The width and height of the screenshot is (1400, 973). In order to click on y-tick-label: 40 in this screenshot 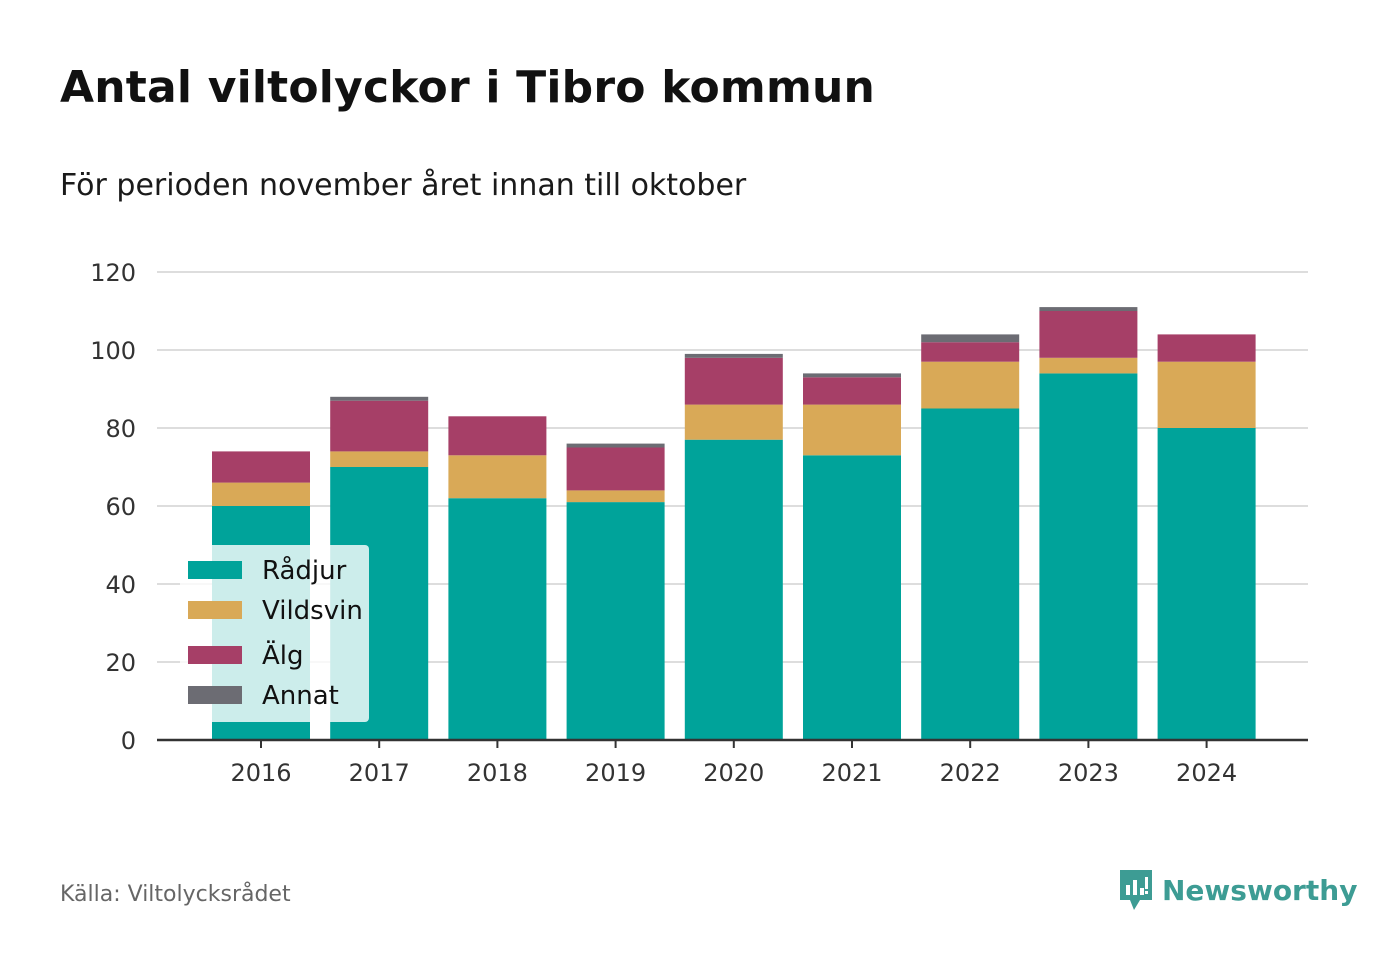, I will do `click(120, 585)`.